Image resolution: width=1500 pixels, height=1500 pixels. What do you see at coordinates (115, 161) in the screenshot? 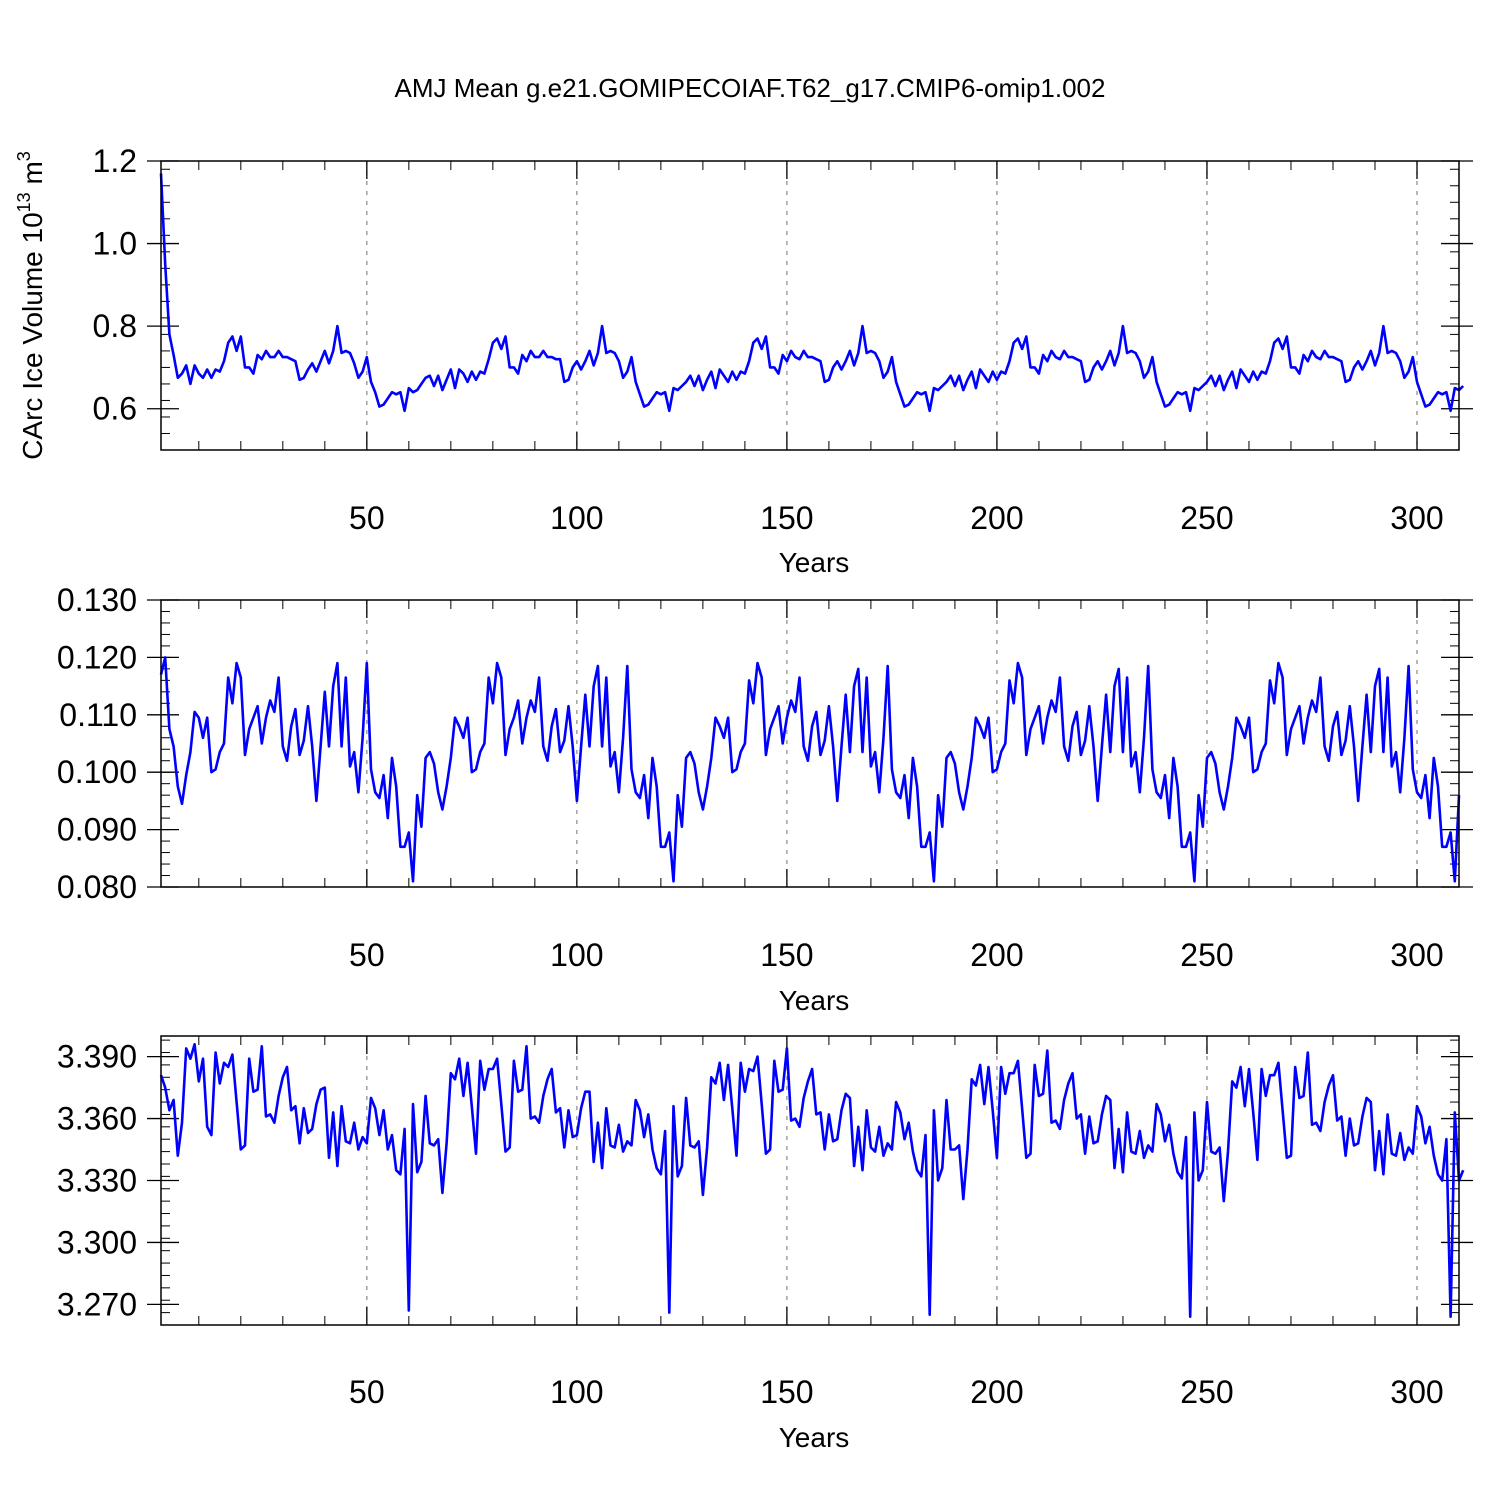
I see `y-tick-label: 1.2` at bounding box center [115, 161].